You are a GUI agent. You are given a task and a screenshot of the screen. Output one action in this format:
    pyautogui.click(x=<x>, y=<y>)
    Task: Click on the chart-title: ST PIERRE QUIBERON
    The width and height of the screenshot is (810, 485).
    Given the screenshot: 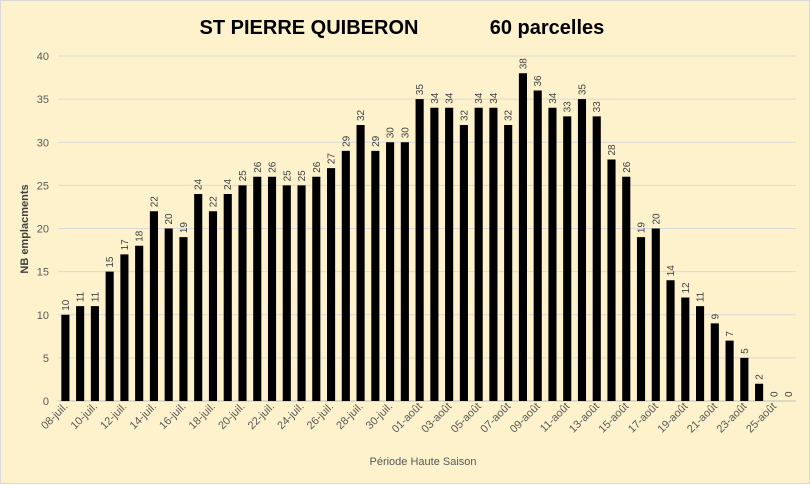 What is the action you would take?
    pyautogui.click(x=309, y=28)
    